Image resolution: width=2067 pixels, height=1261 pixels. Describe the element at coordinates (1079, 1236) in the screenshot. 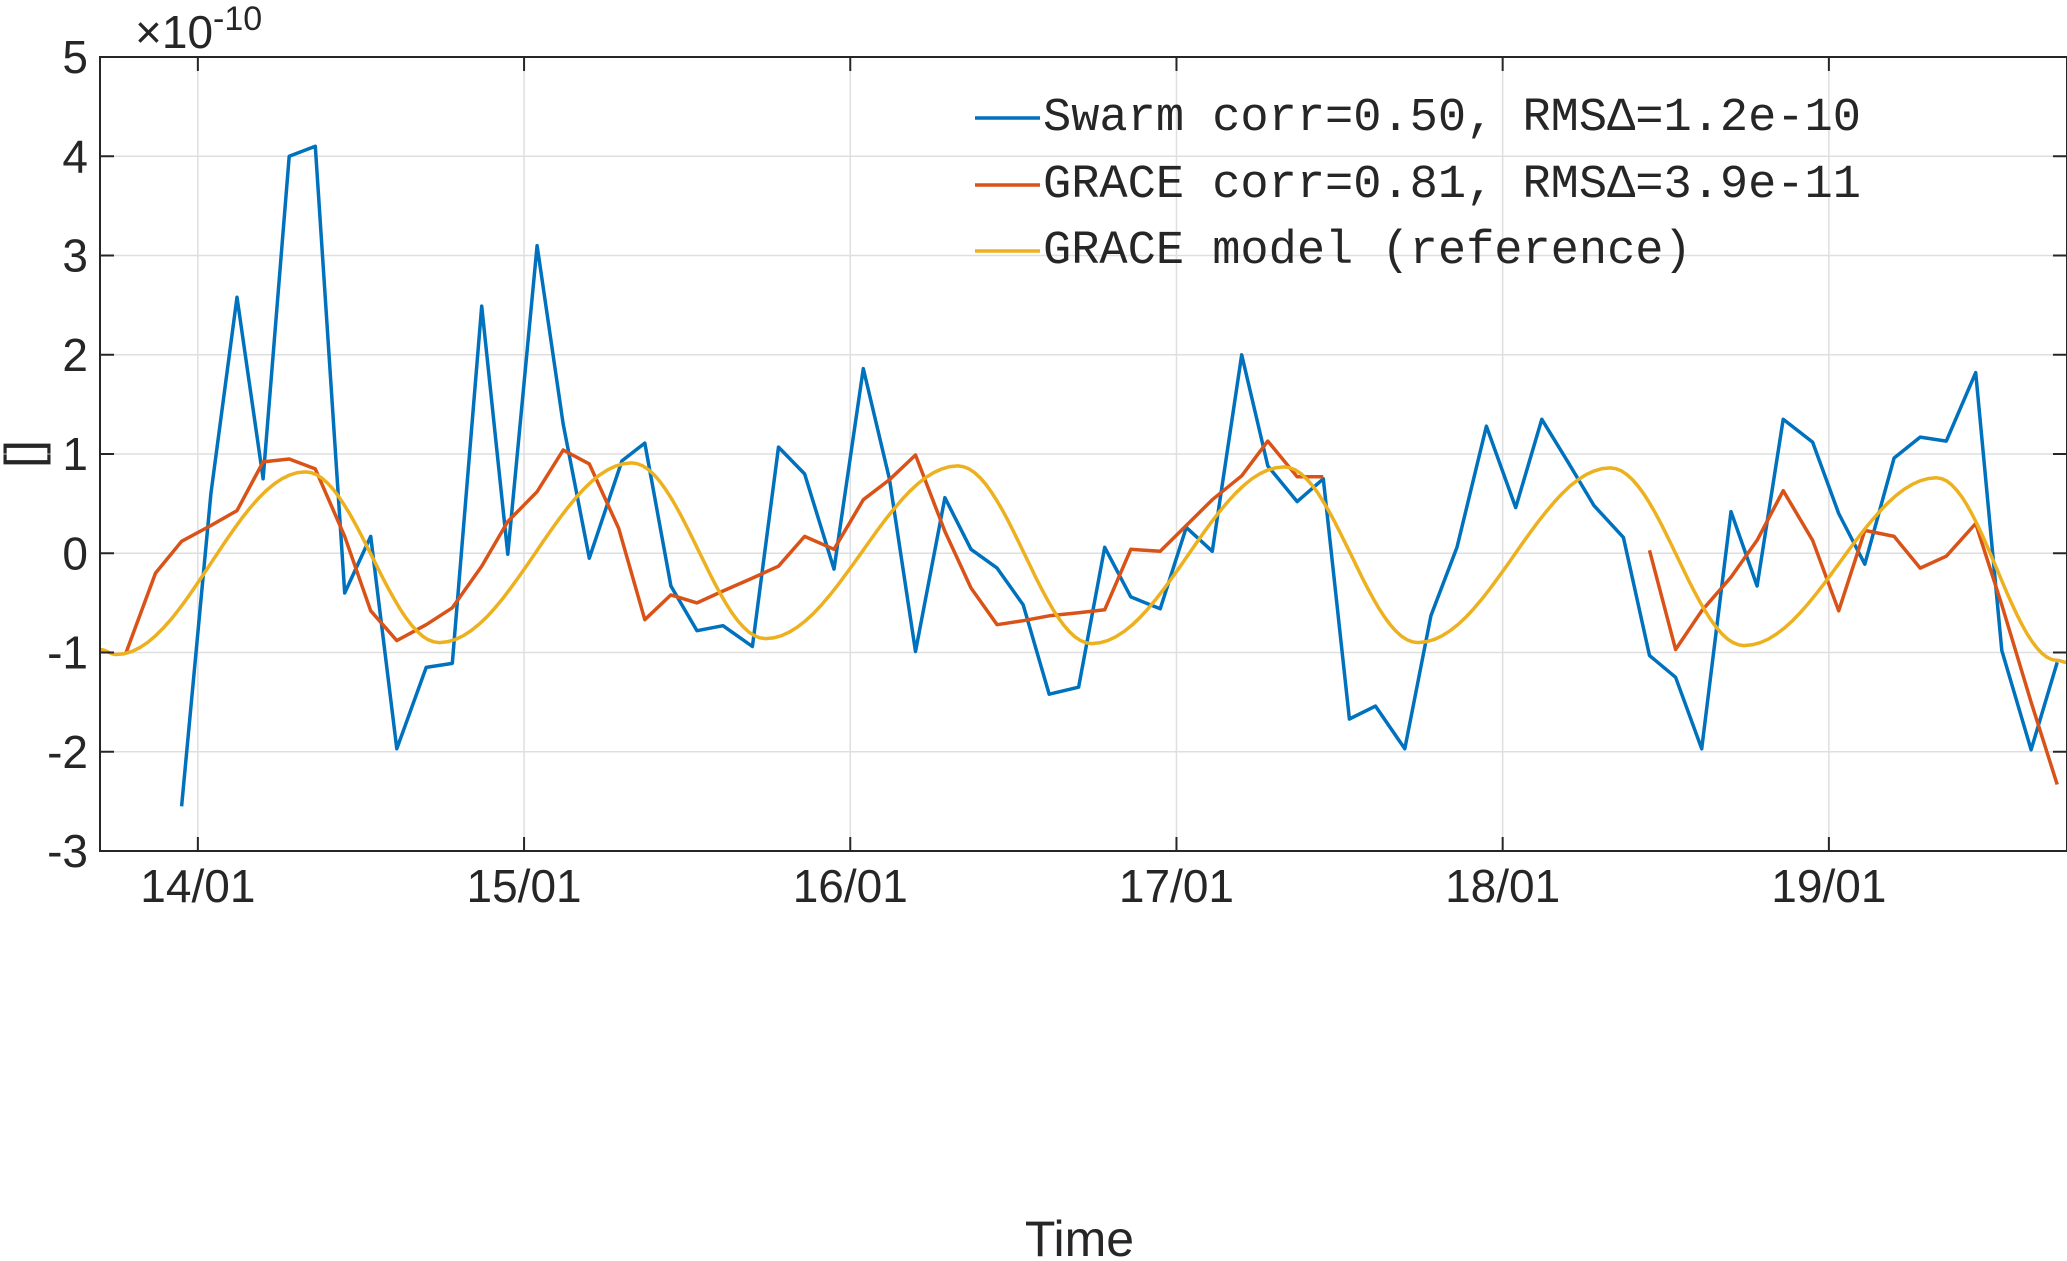

I see `x-axis-title: Time` at that location.